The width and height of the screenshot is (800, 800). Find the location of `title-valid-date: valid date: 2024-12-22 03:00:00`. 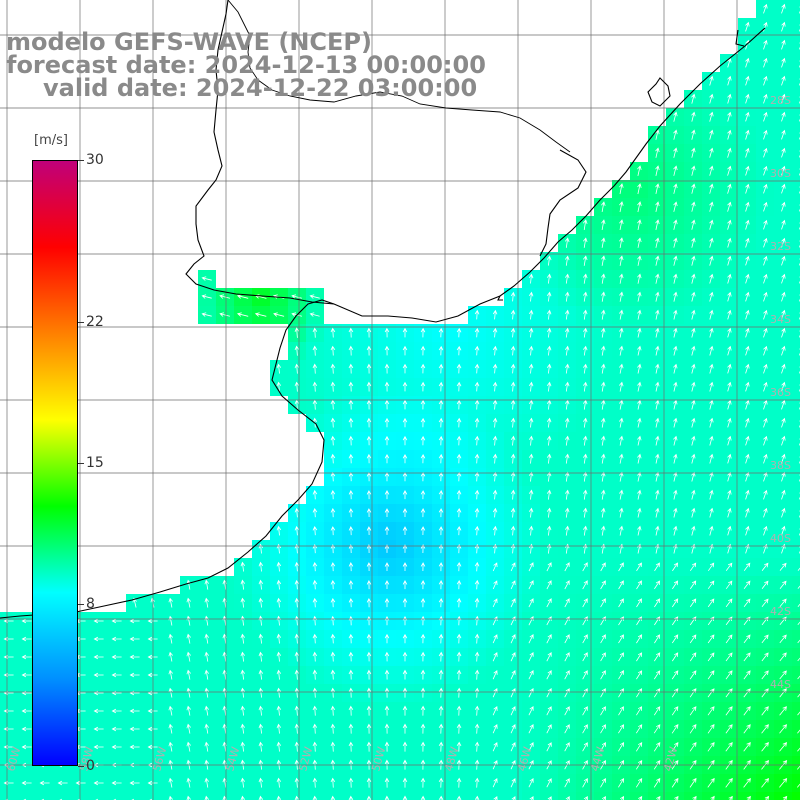

title-valid-date: valid date: 2024-12-22 03:00:00 is located at coordinates (260, 88).